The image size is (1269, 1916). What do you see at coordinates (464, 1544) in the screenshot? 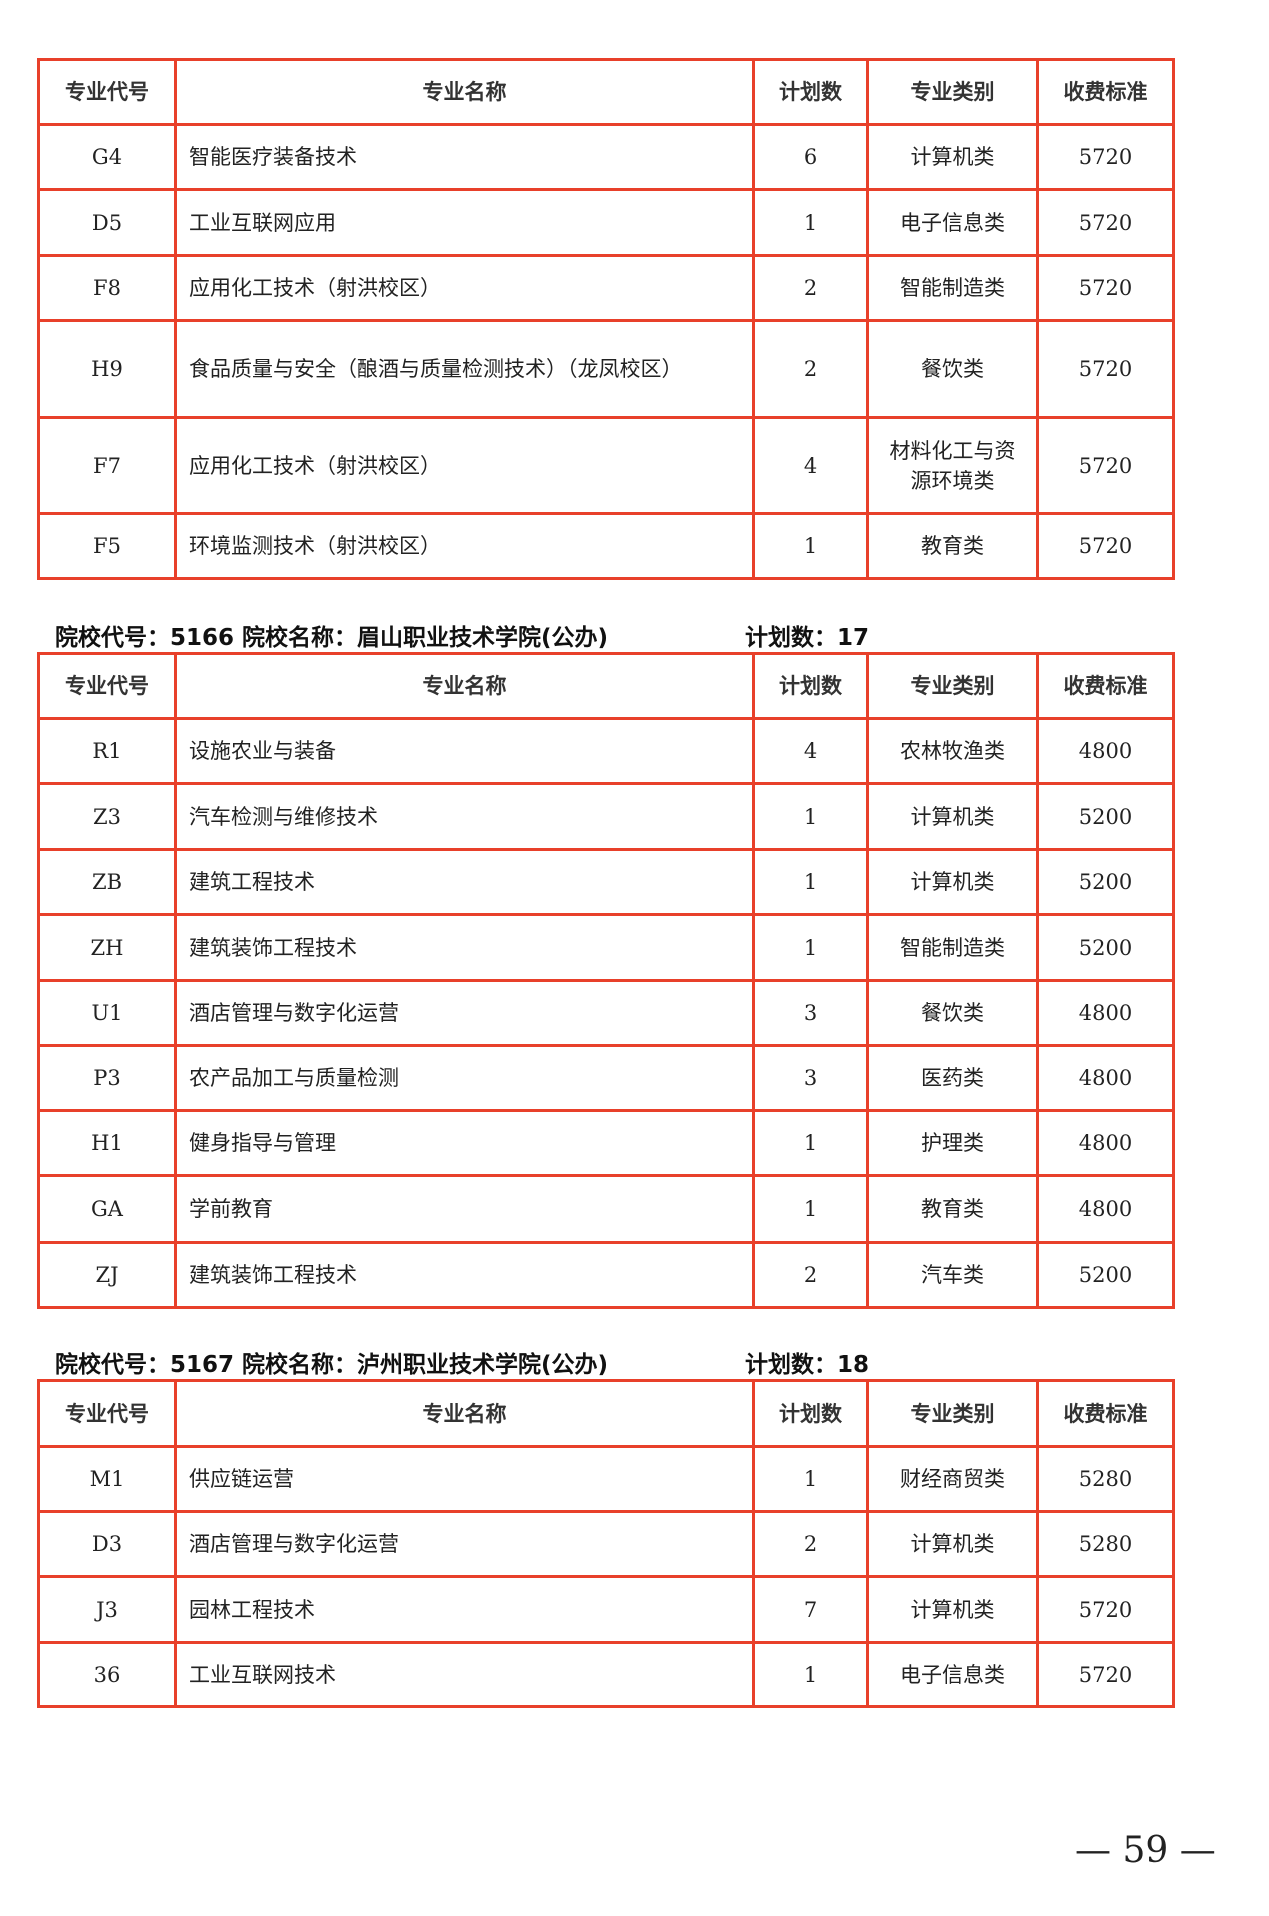
I see `major-name: 酒店管理与数字化运营` at bounding box center [464, 1544].